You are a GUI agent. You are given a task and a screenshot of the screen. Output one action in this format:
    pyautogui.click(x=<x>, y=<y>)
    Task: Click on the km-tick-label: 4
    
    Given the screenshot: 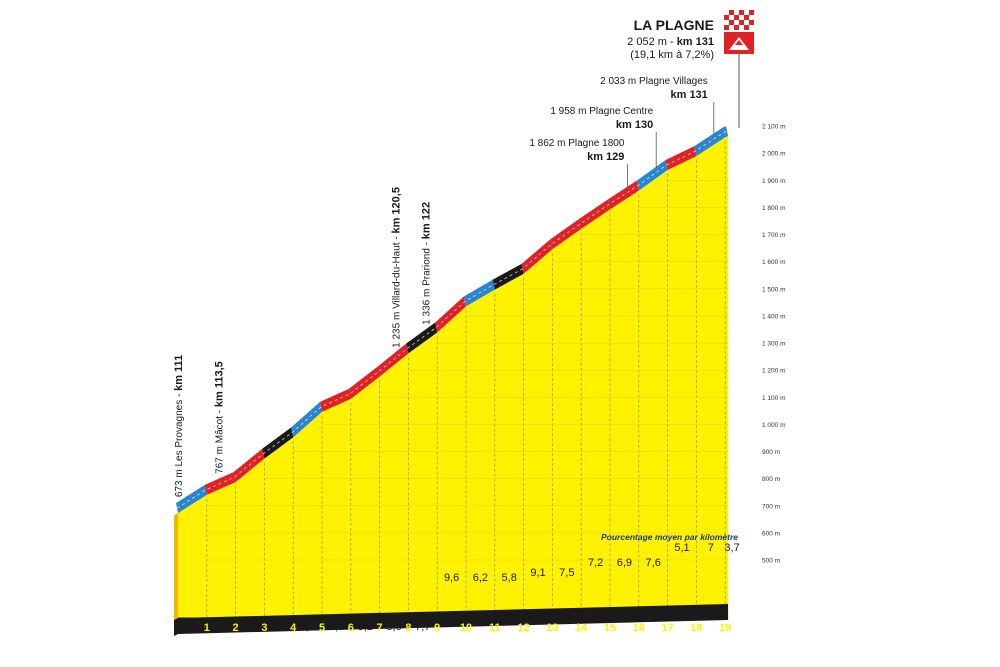 What is the action you would take?
    pyautogui.click(x=293, y=628)
    